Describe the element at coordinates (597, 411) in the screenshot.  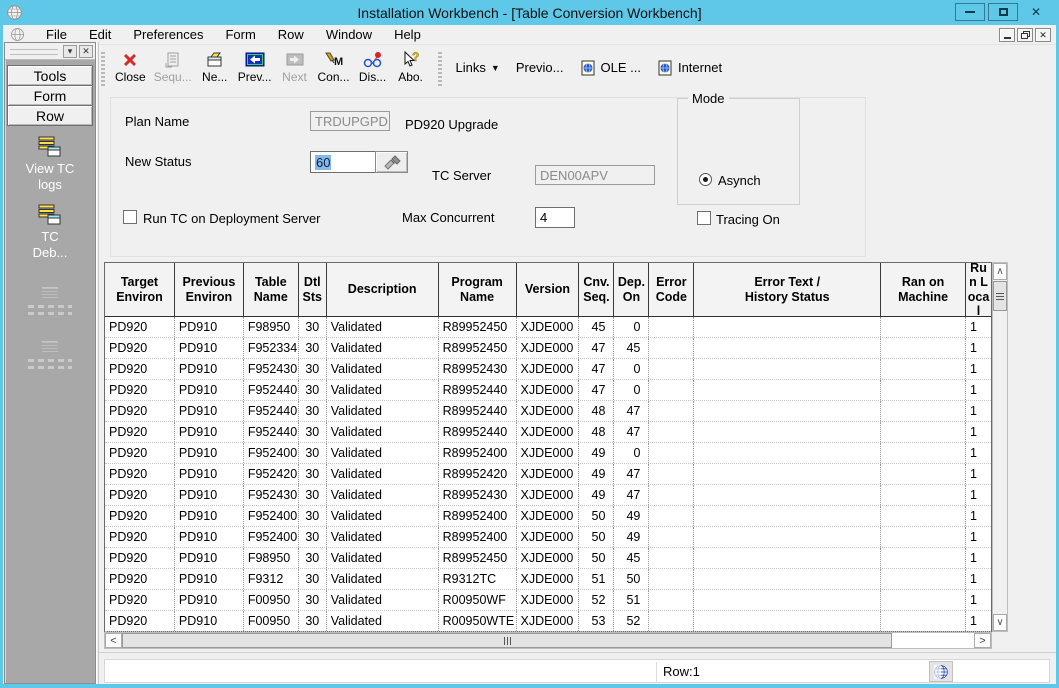
I see `table-cell: 48` at that location.